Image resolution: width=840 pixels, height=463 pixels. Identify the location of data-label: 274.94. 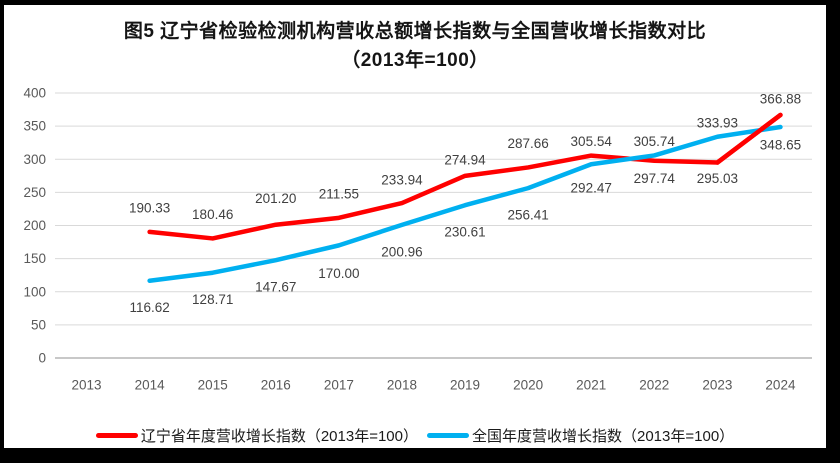
(465, 159).